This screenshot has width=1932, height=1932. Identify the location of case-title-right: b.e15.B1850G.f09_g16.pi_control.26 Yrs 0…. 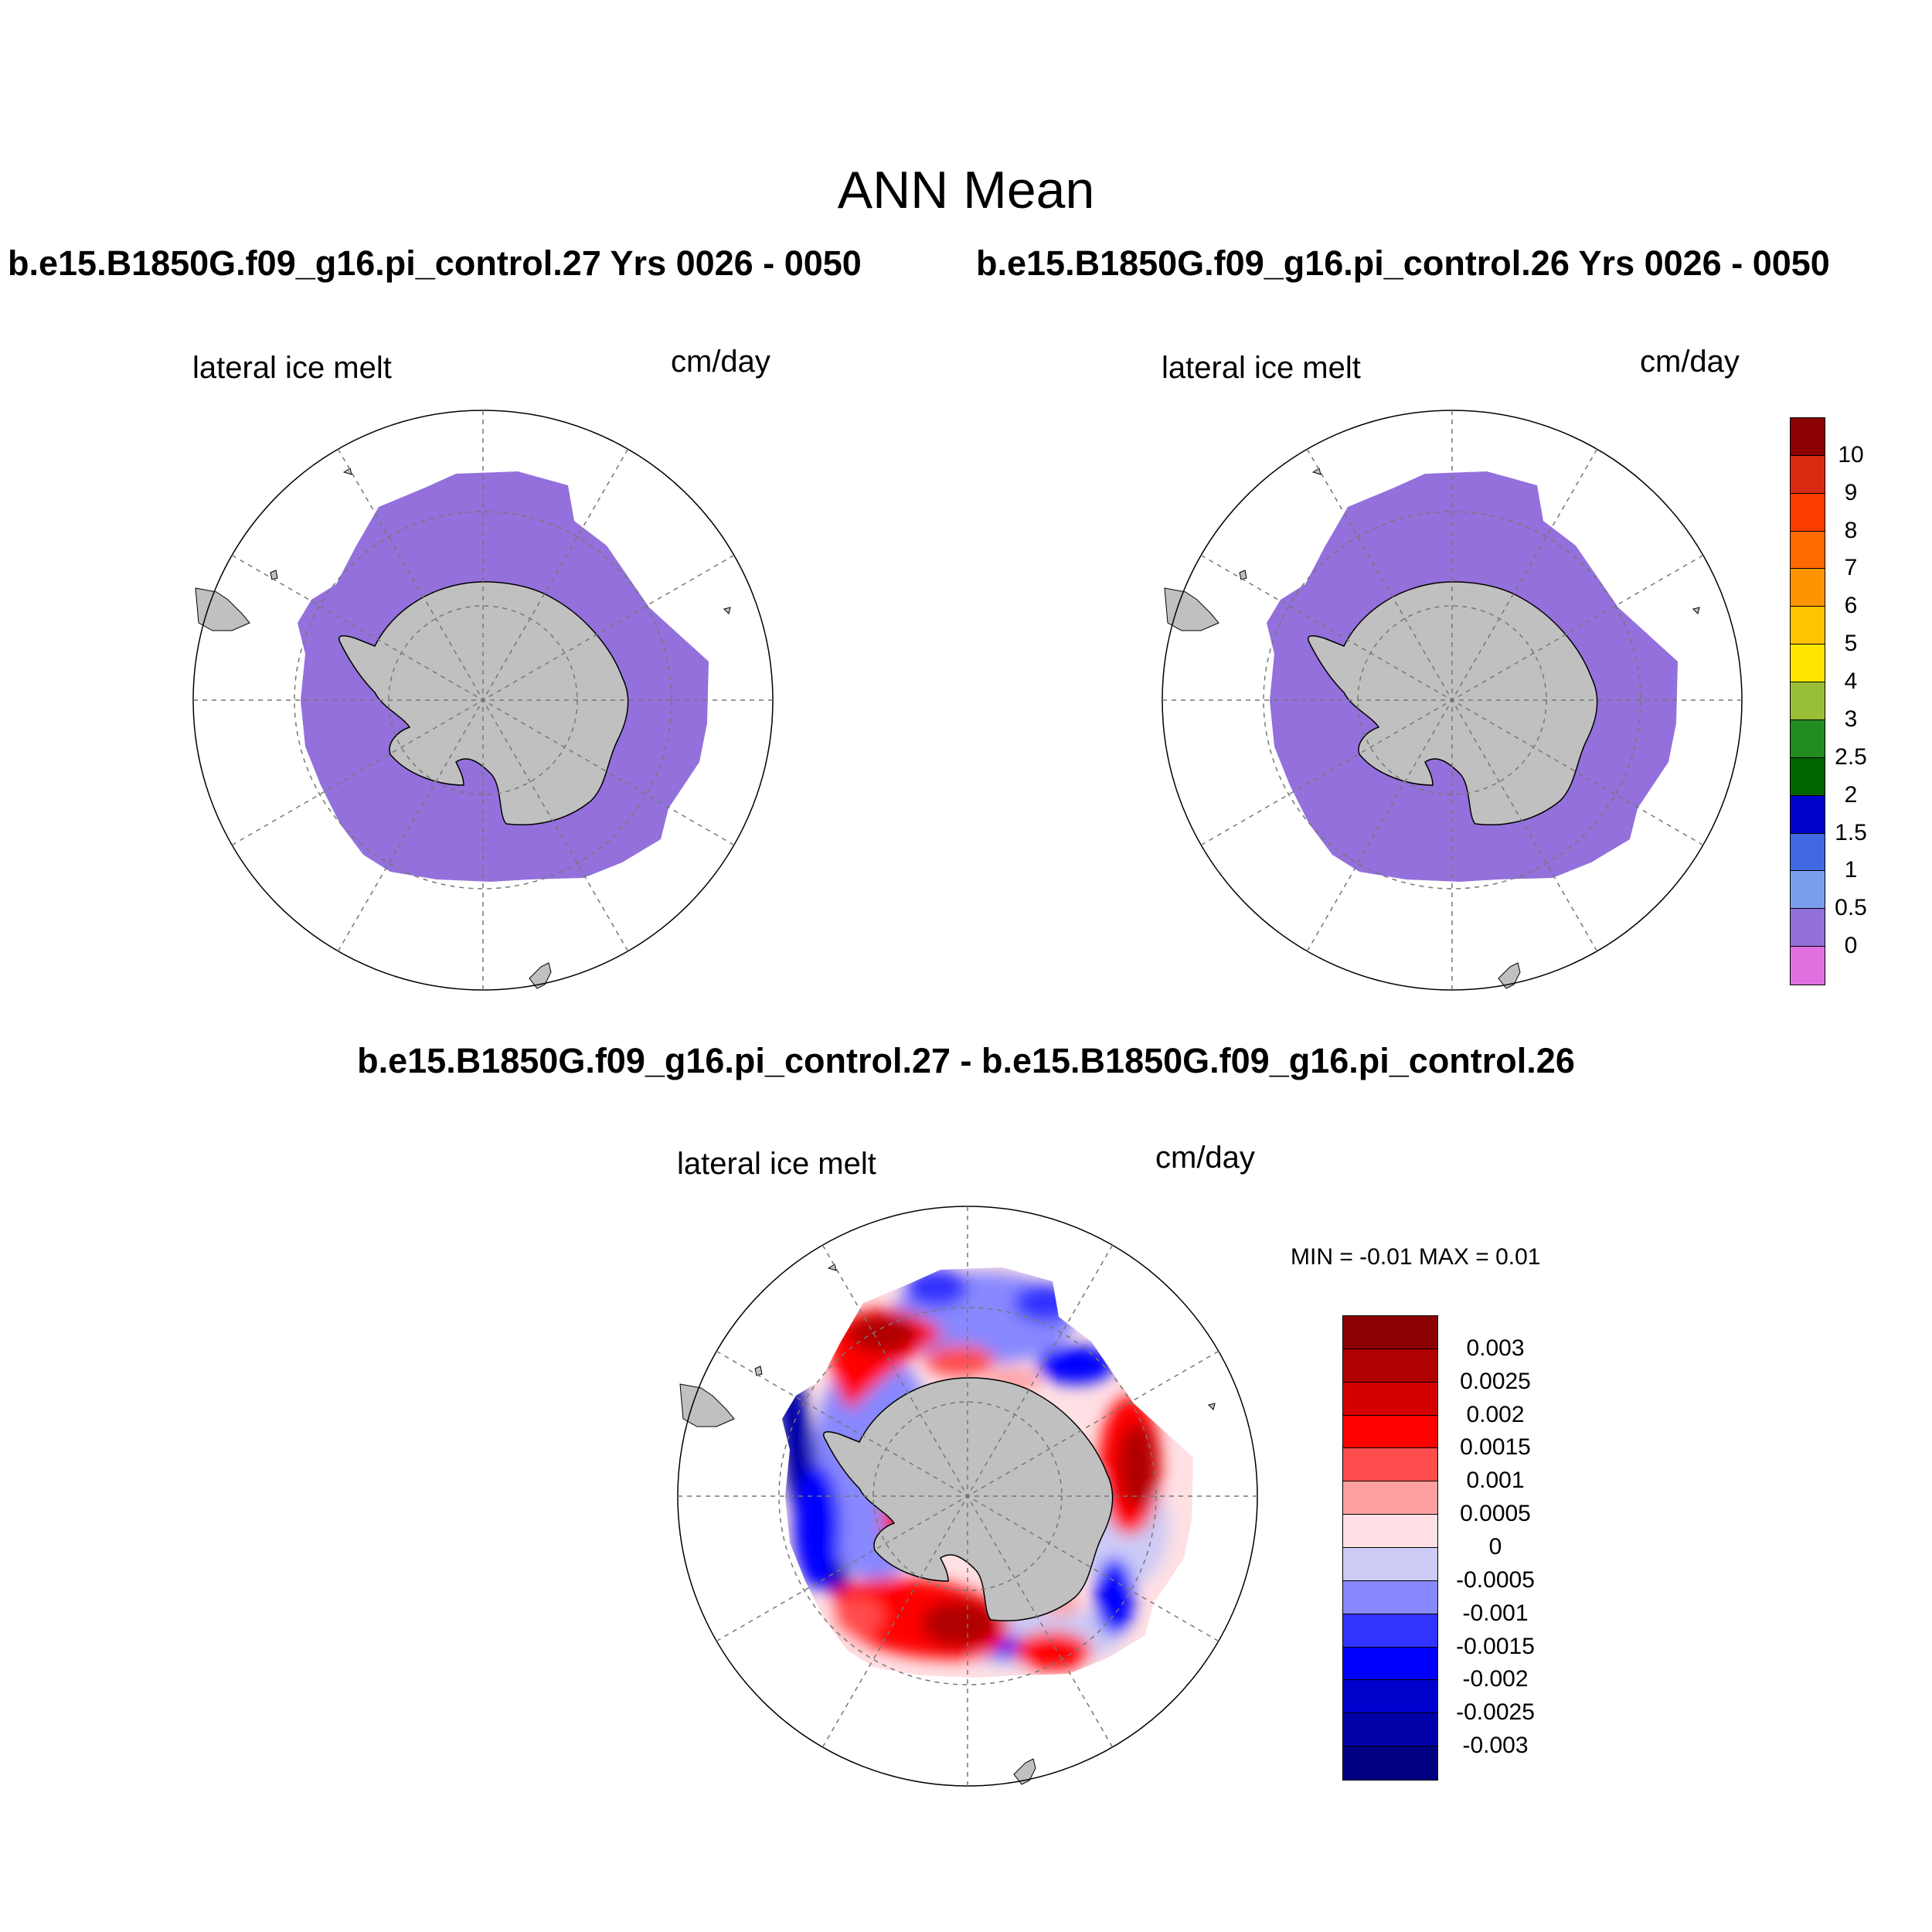
(1403, 263).